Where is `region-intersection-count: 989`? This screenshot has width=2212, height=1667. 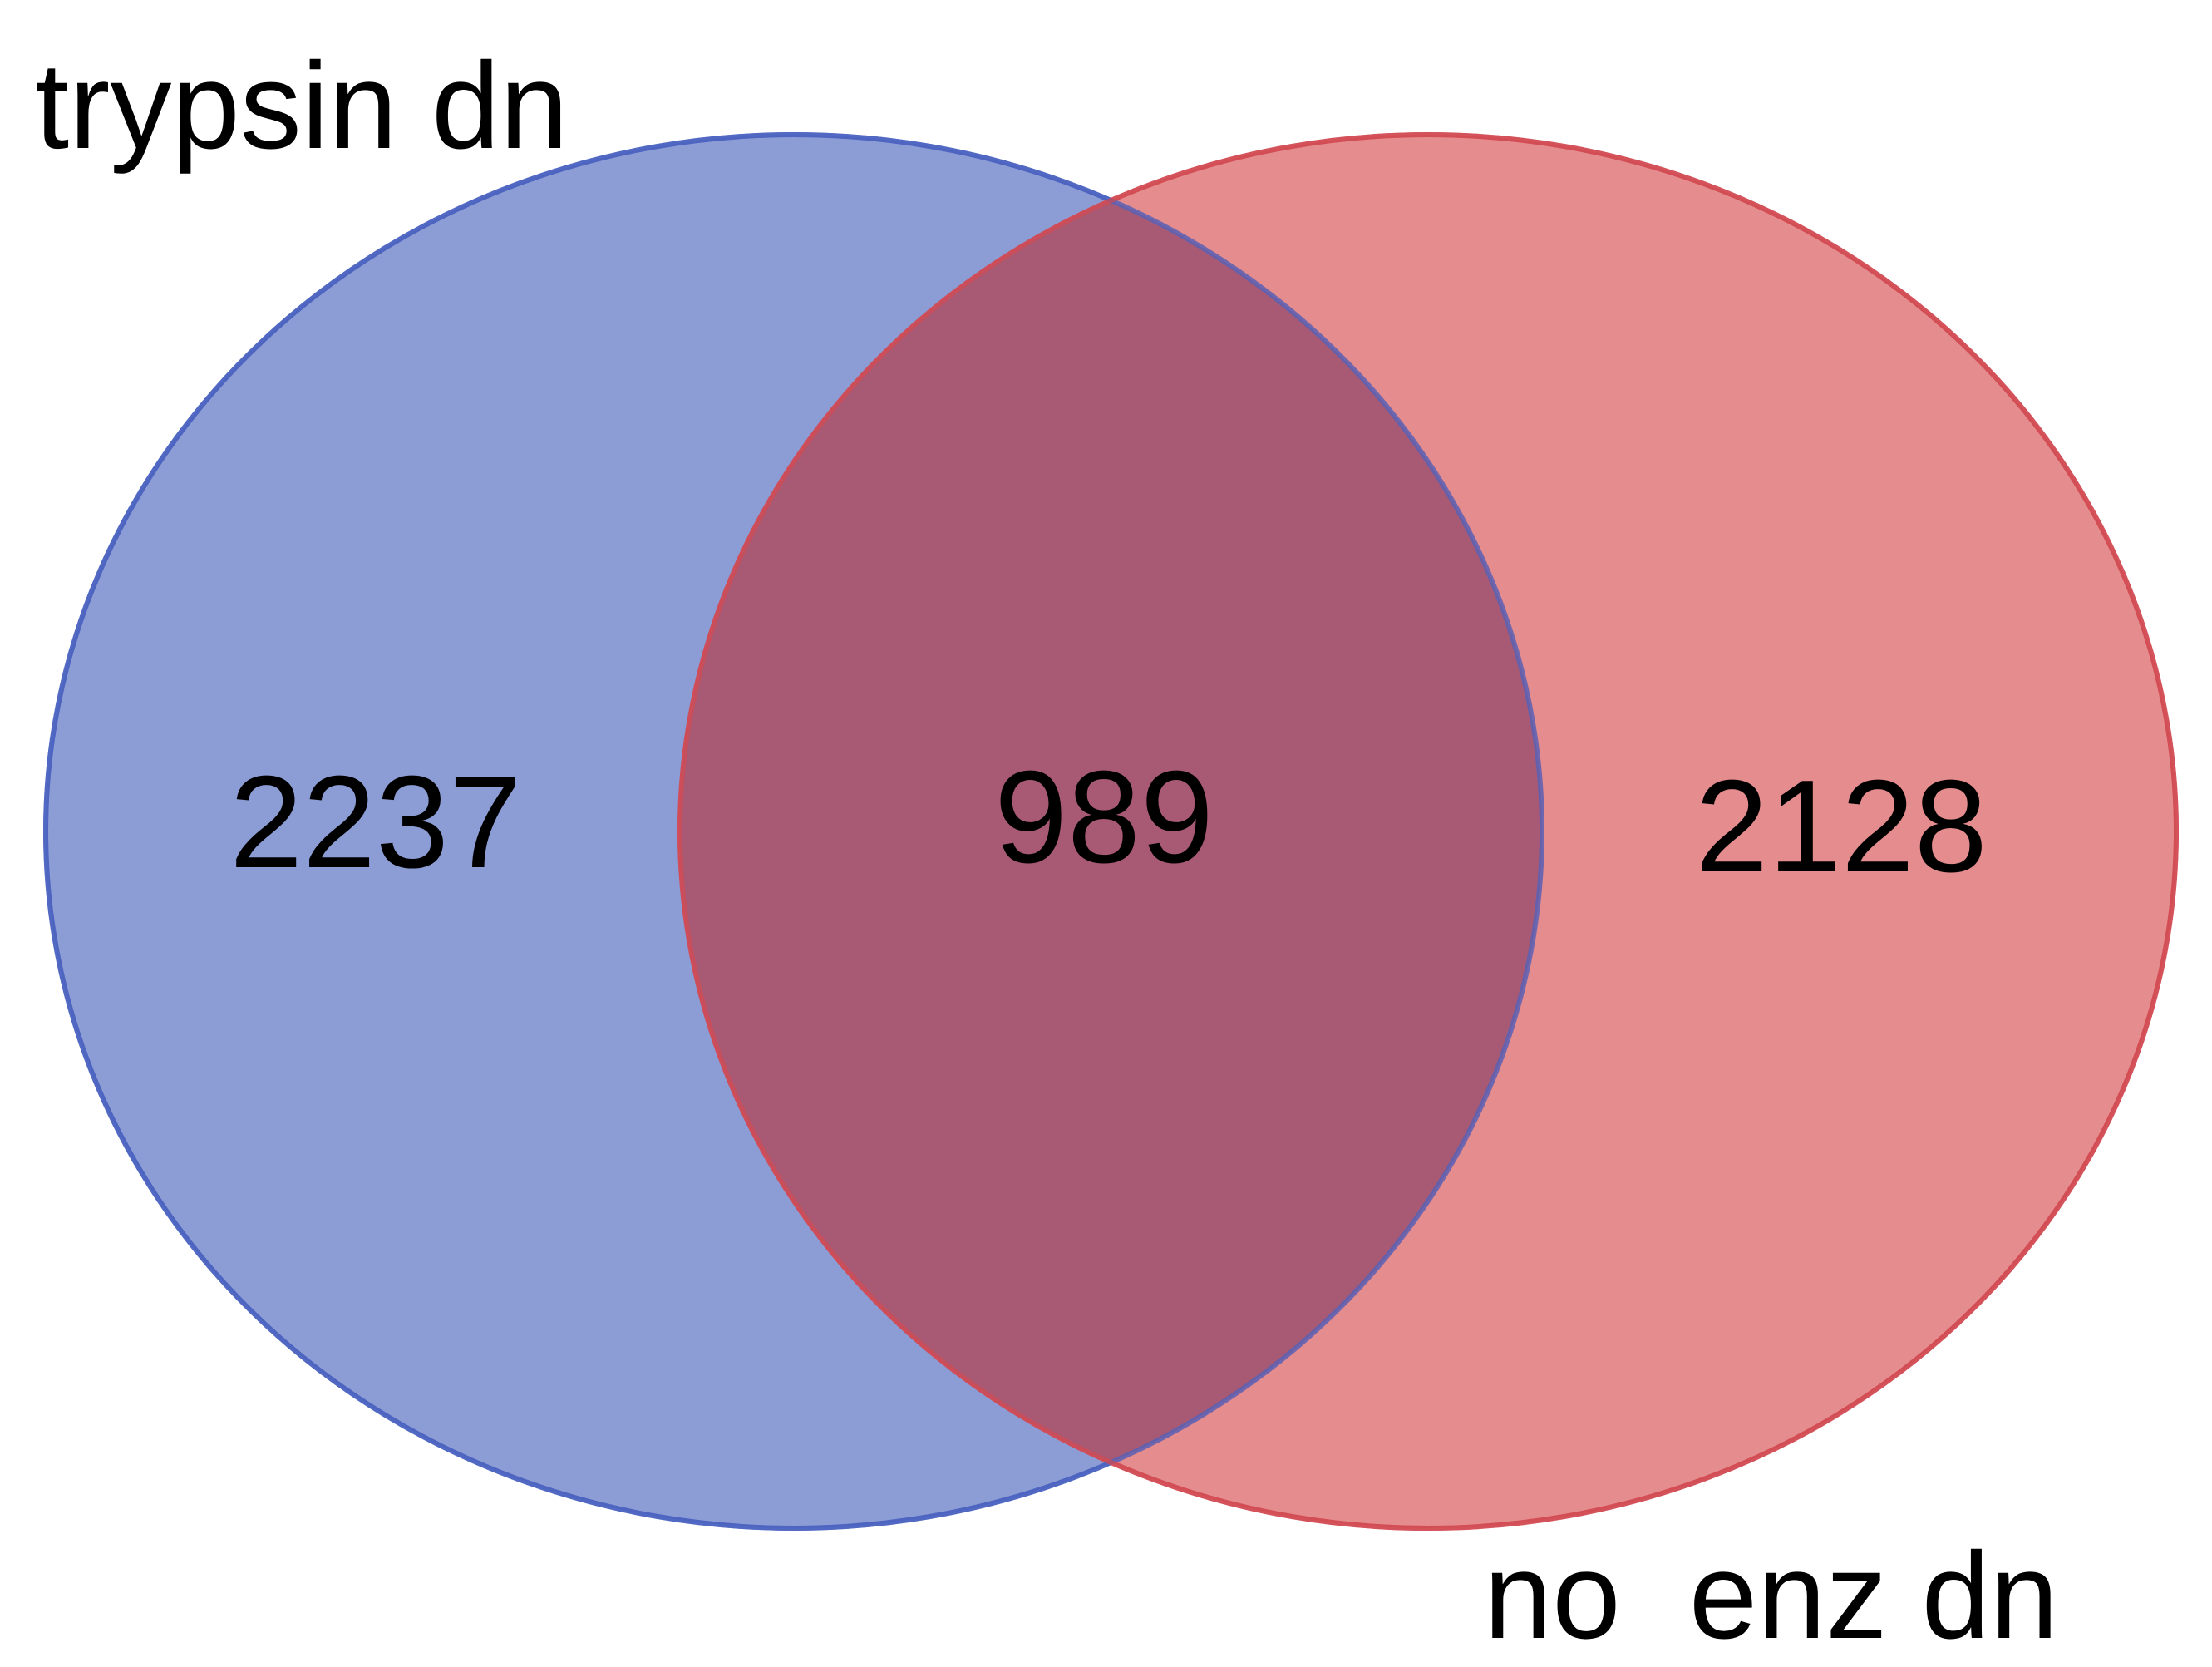
region-intersection-count: 989 is located at coordinates (1104, 817).